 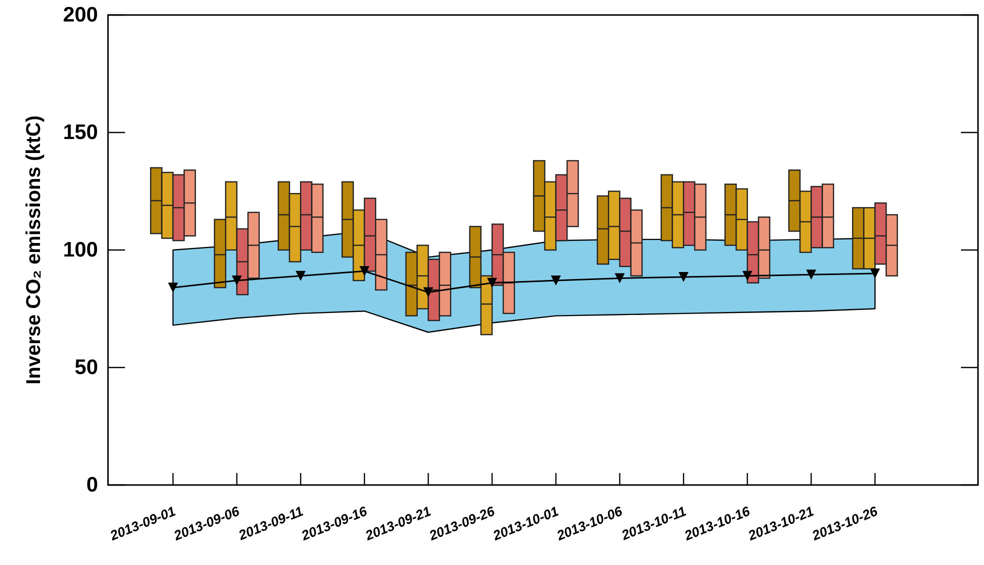 I want to click on y-tick-label: 100, so click(x=80, y=250).